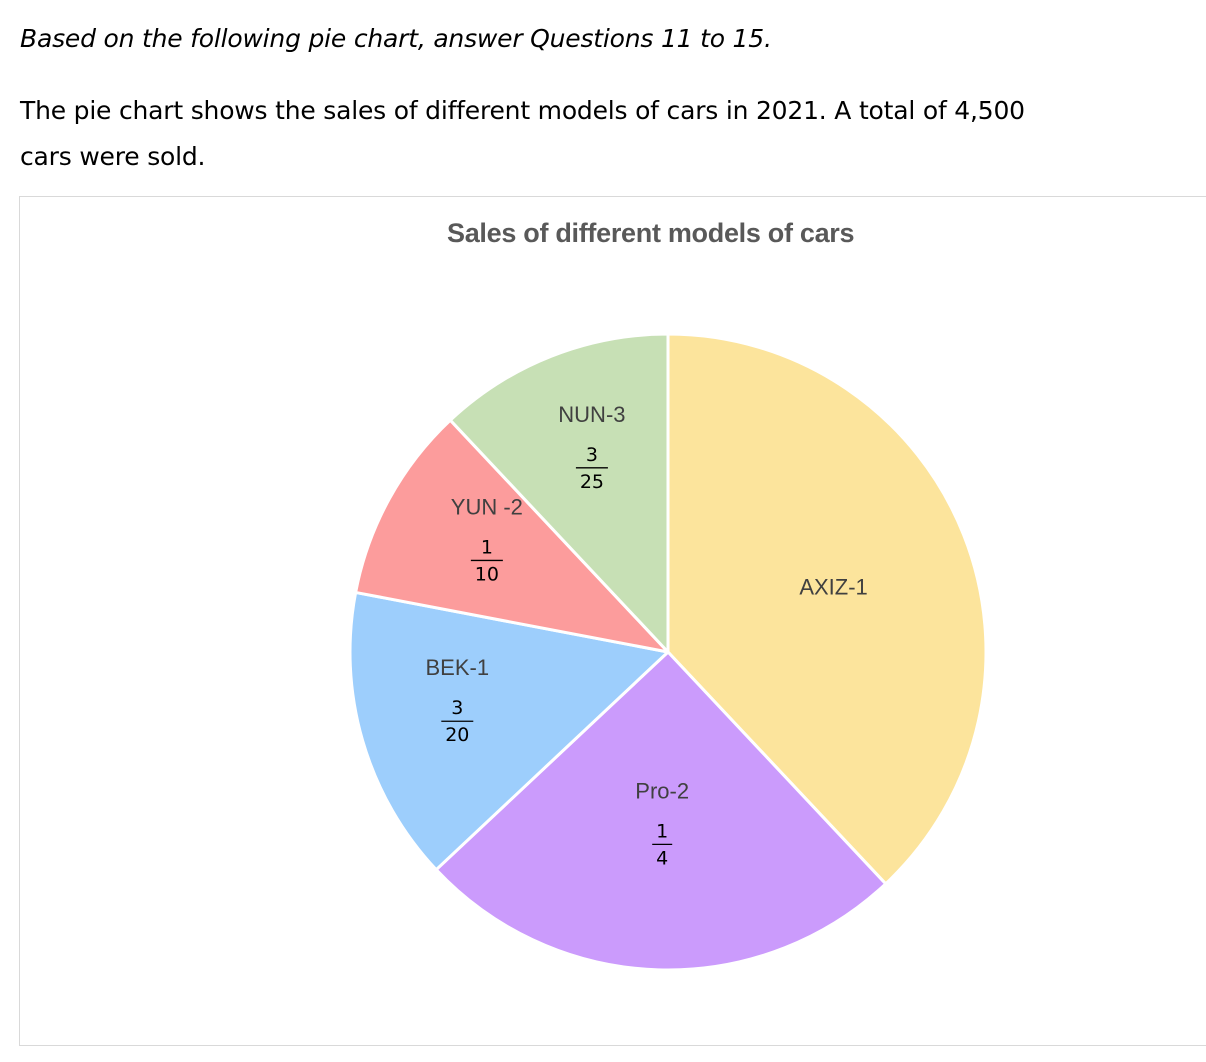 The width and height of the screenshot is (1206, 1062). Describe the element at coordinates (457, 735) in the screenshot. I see `fraction-denominator-bek-1: 20` at that location.